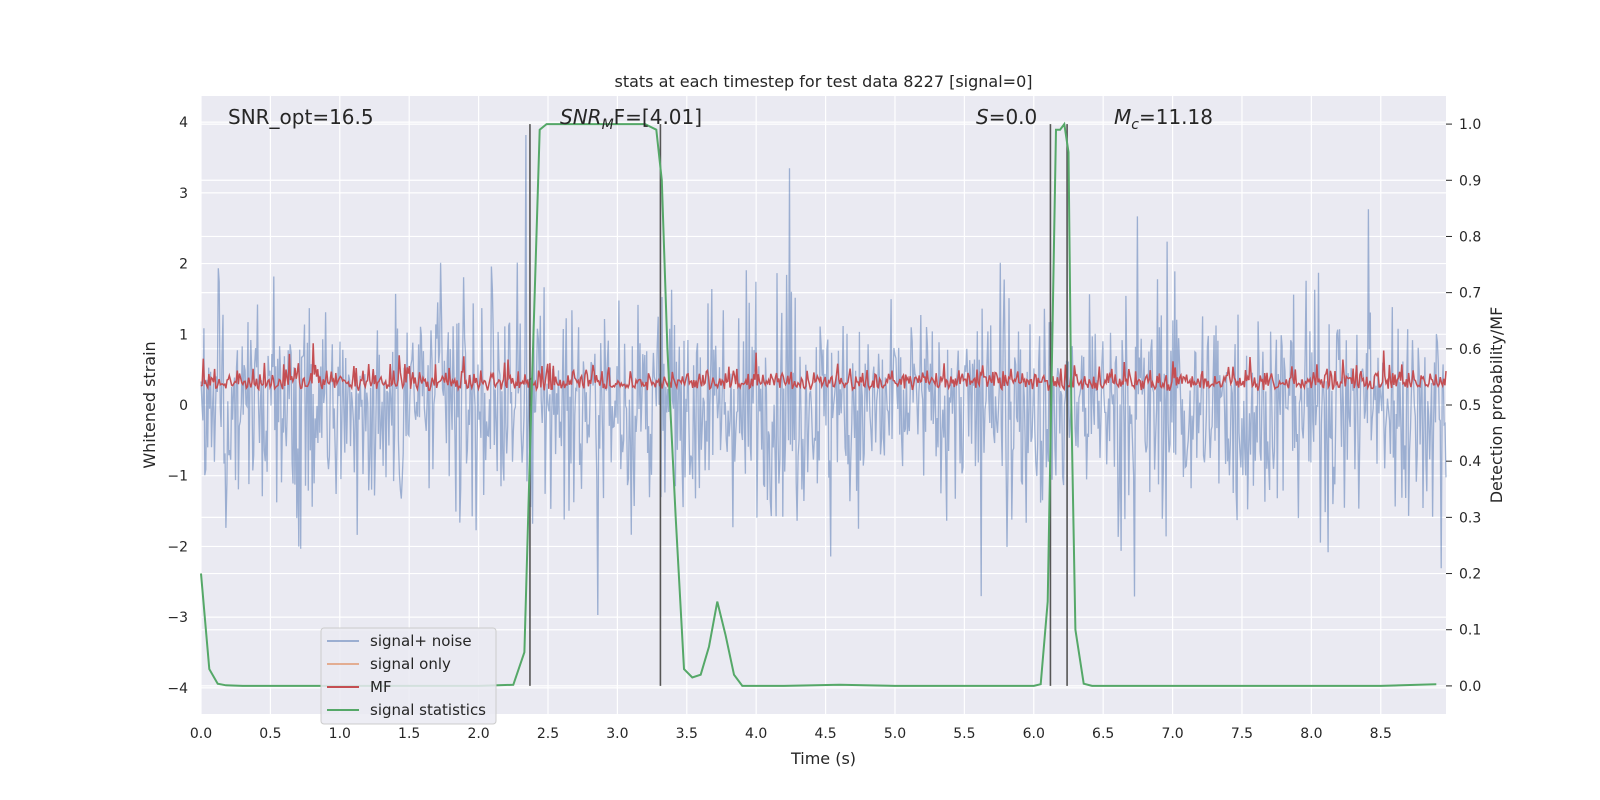 Image resolution: width=1600 pixels, height=800 pixels. I want to click on left-y-tick-label: −2, so click(177, 547).